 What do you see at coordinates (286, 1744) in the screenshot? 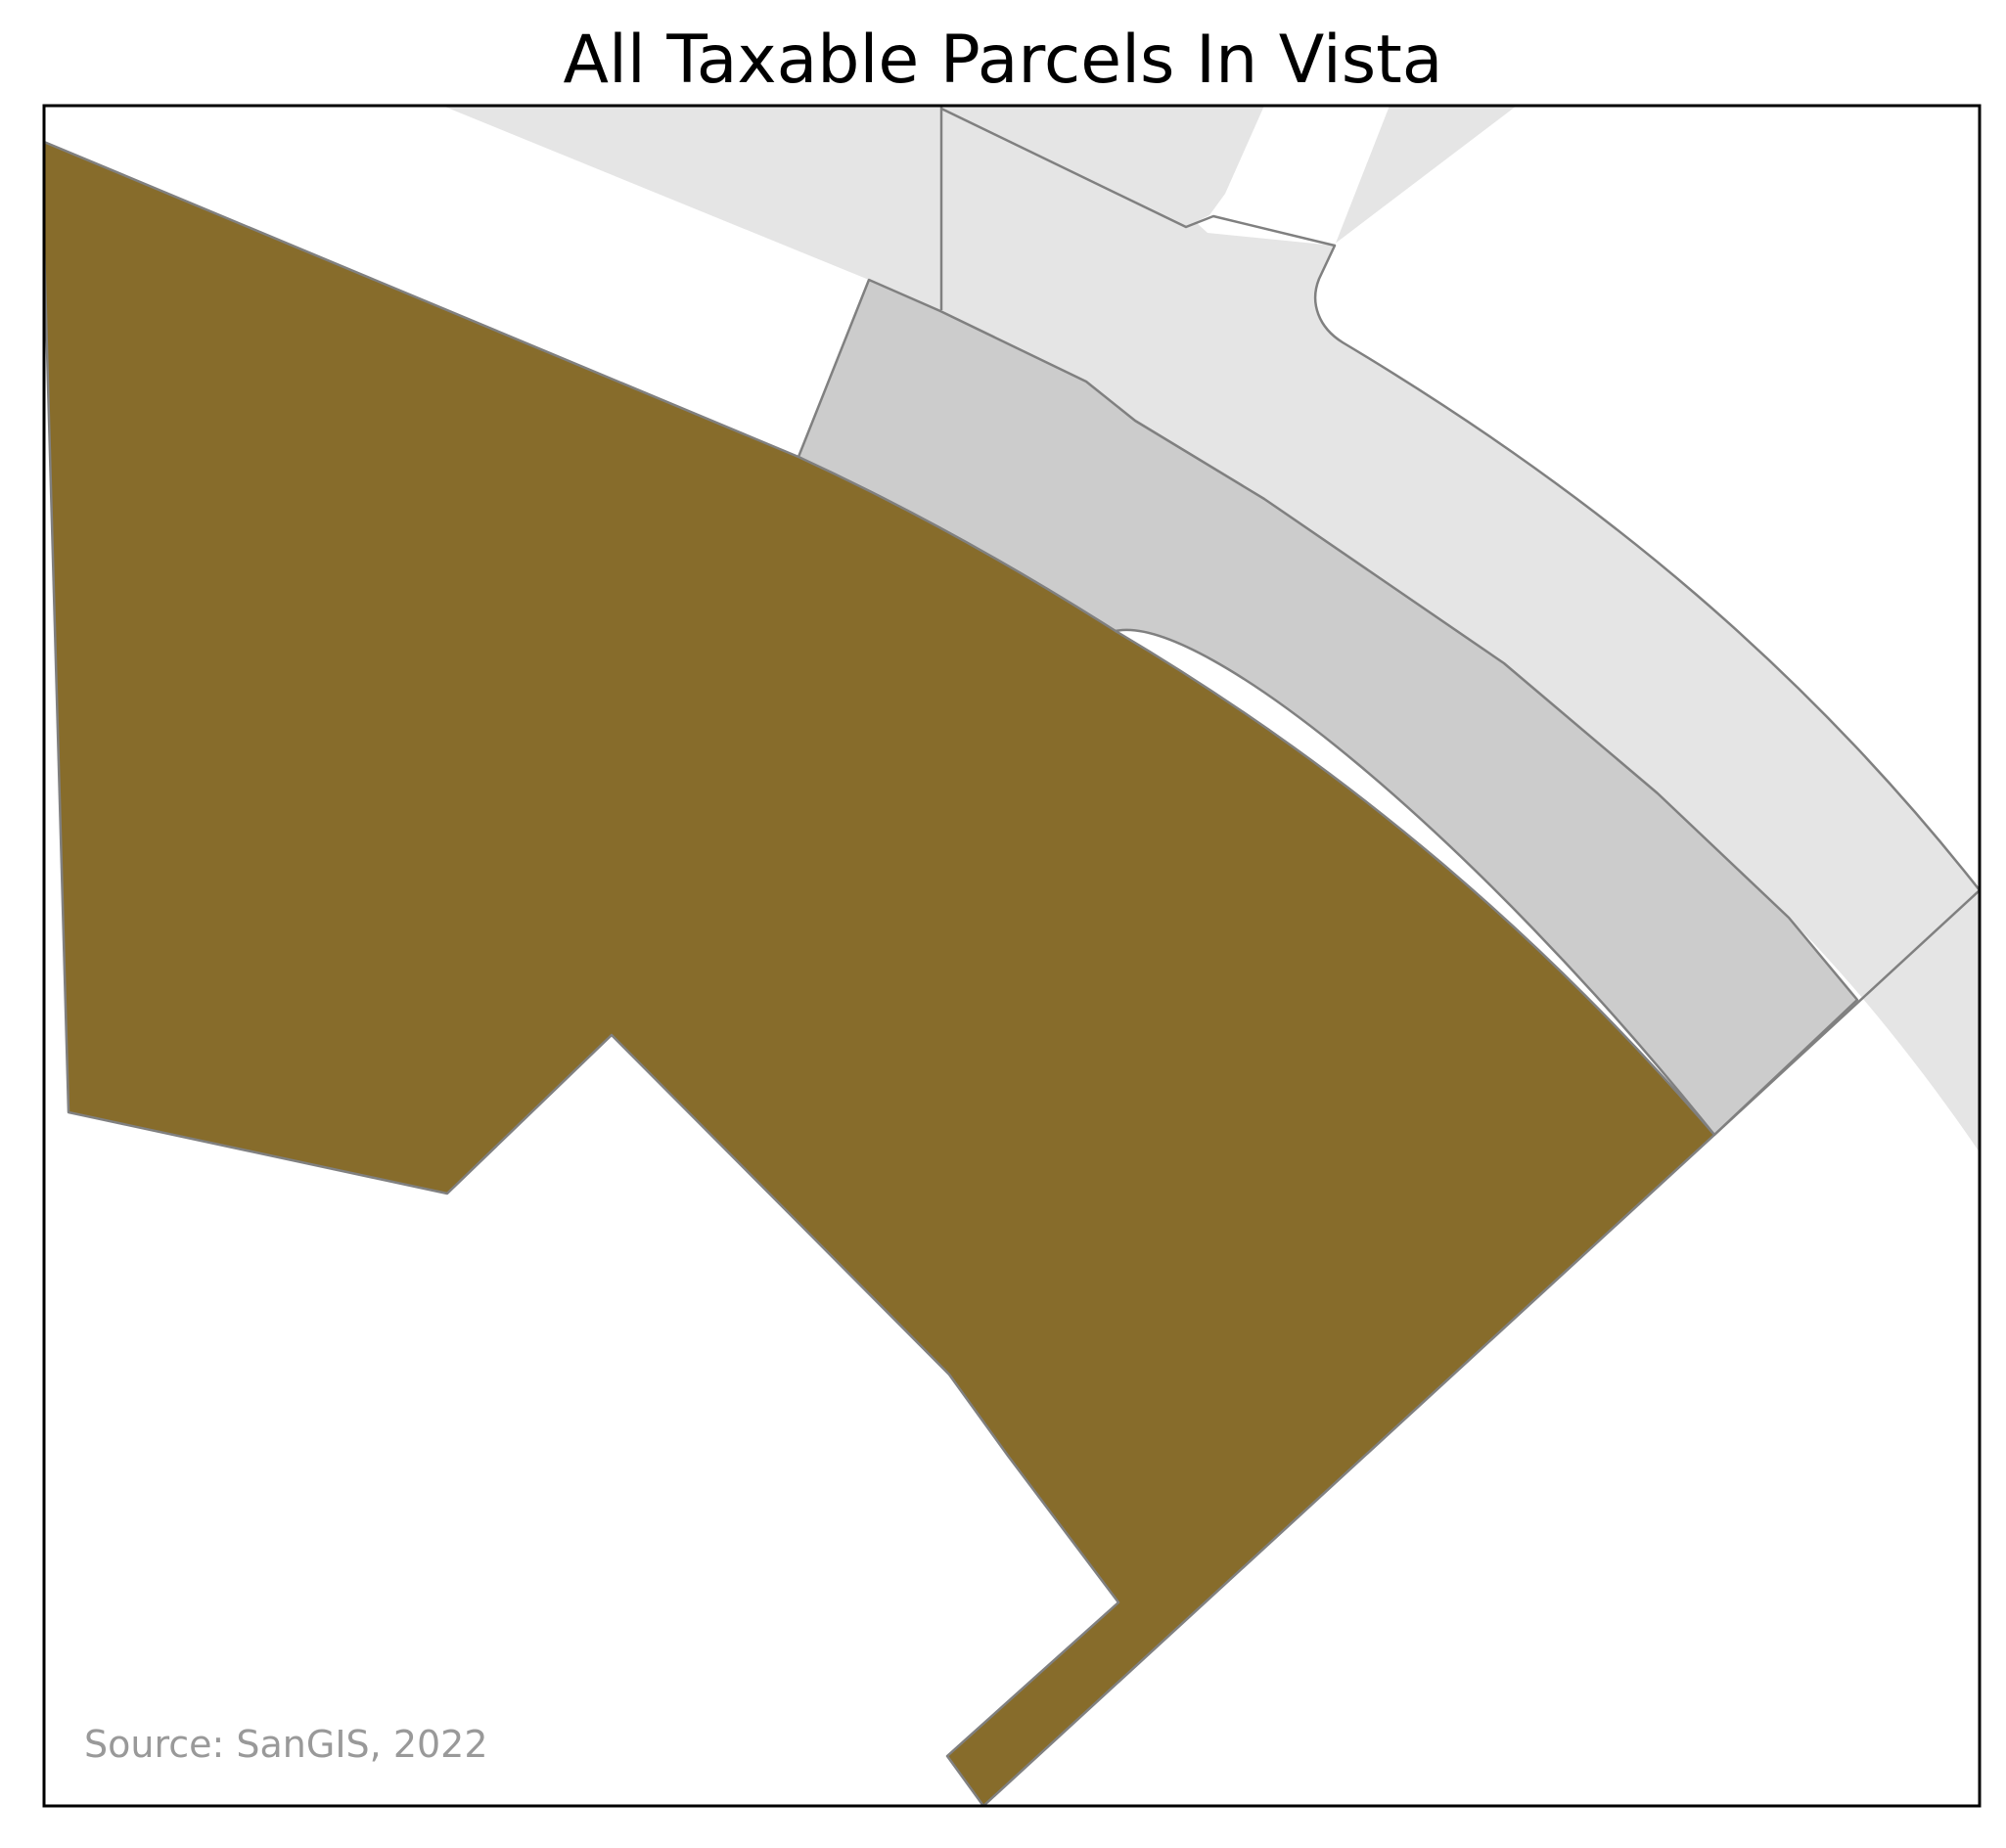
I see `source-note: Source: SanGIS, 2022` at bounding box center [286, 1744].